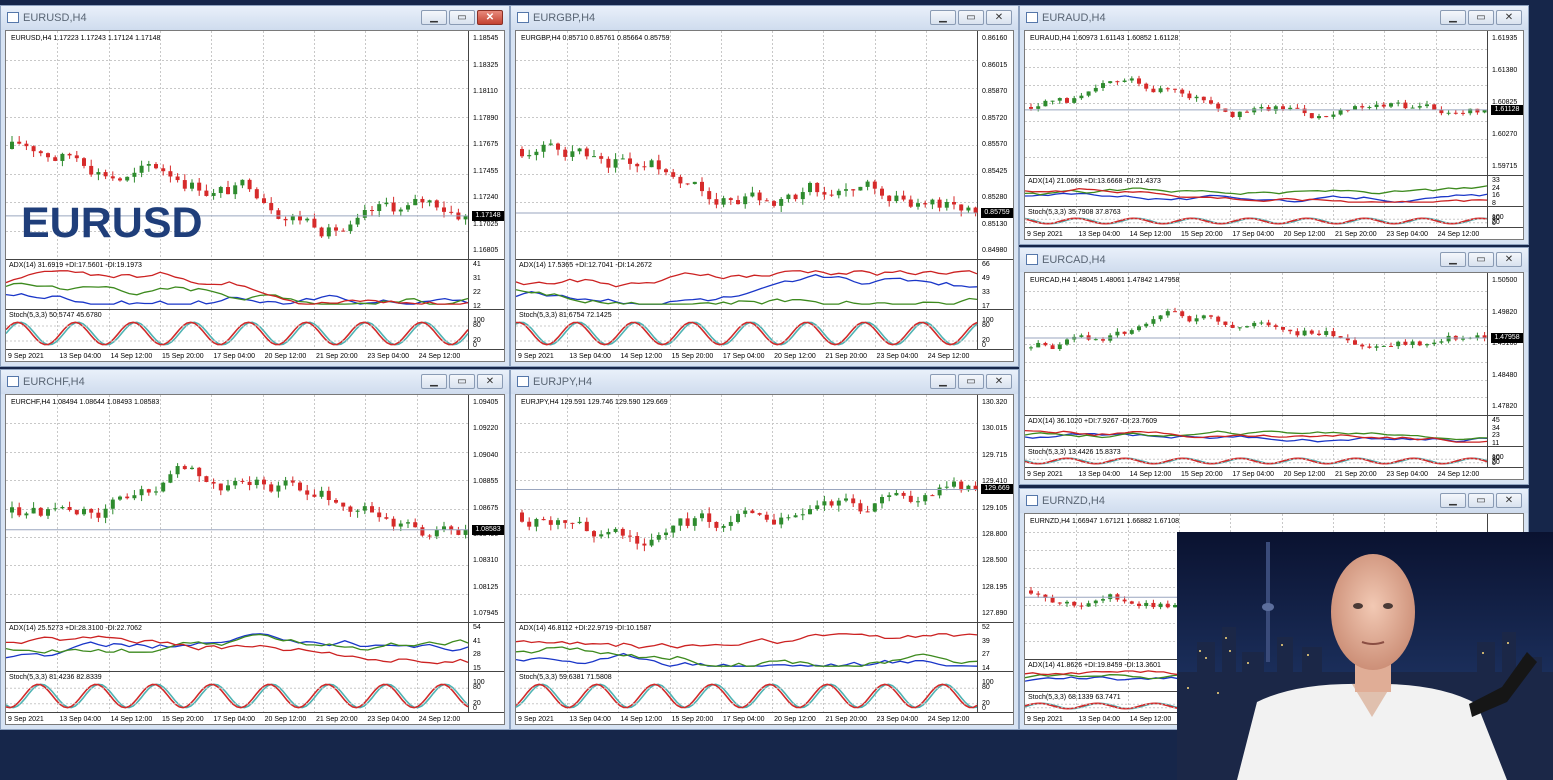 This screenshot has width=1553, height=780. Describe the element at coordinates (477, 668) in the screenshot. I see `adx-level-label: 15` at that location.